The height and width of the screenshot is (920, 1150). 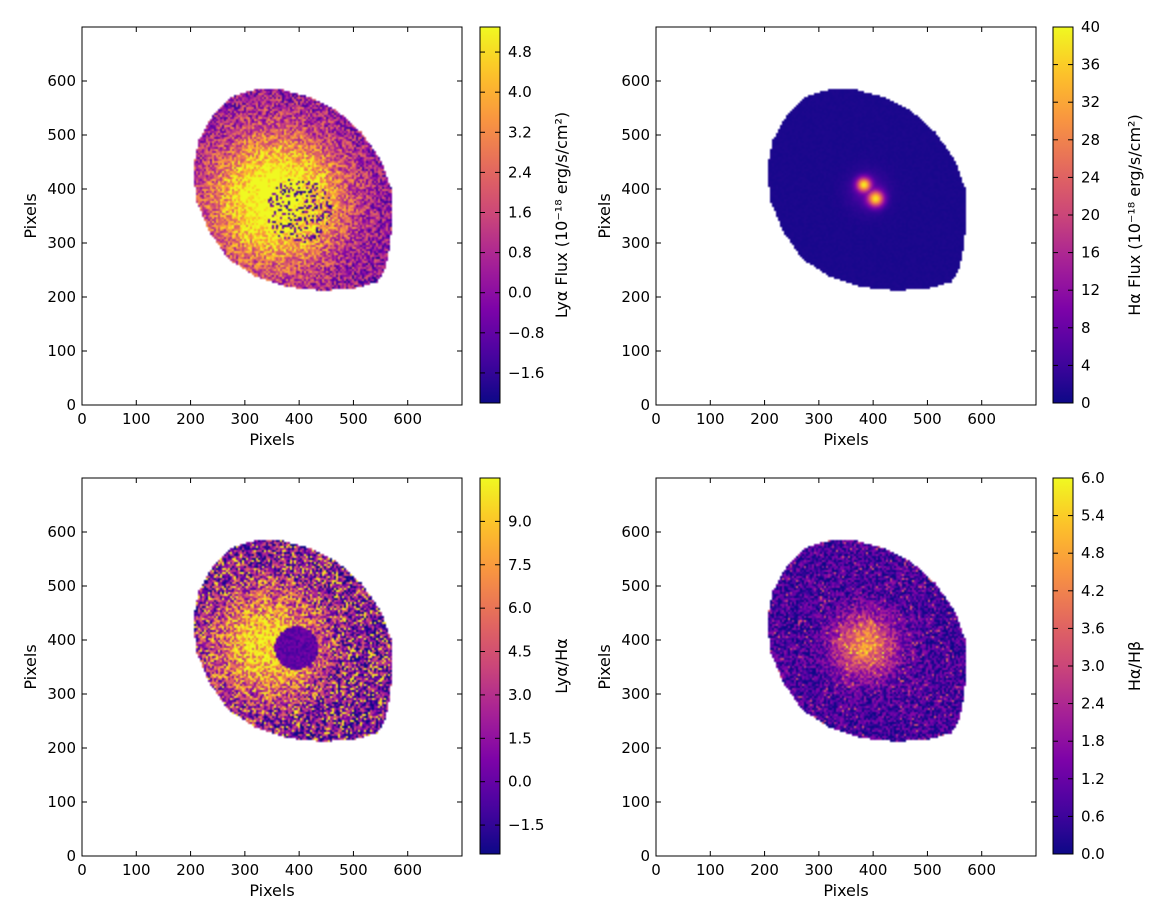 What do you see at coordinates (61, 802) in the screenshot?
I see `panel-bottom-left-ytick-label: 100` at bounding box center [61, 802].